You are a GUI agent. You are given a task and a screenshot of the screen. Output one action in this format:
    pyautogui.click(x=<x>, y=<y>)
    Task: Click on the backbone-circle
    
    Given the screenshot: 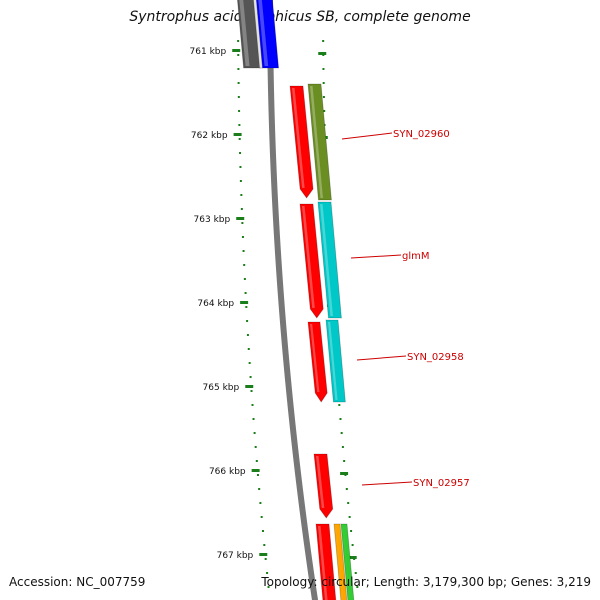 What is the action you would take?
    pyautogui.click(x=293, y=300)
    